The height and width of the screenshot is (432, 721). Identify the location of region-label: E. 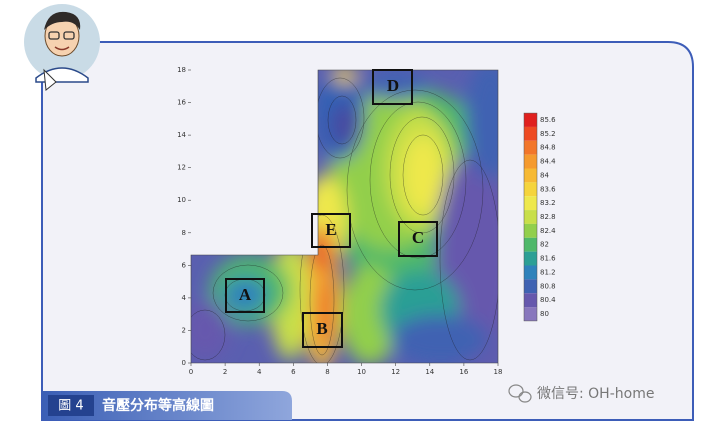
(330, 229).